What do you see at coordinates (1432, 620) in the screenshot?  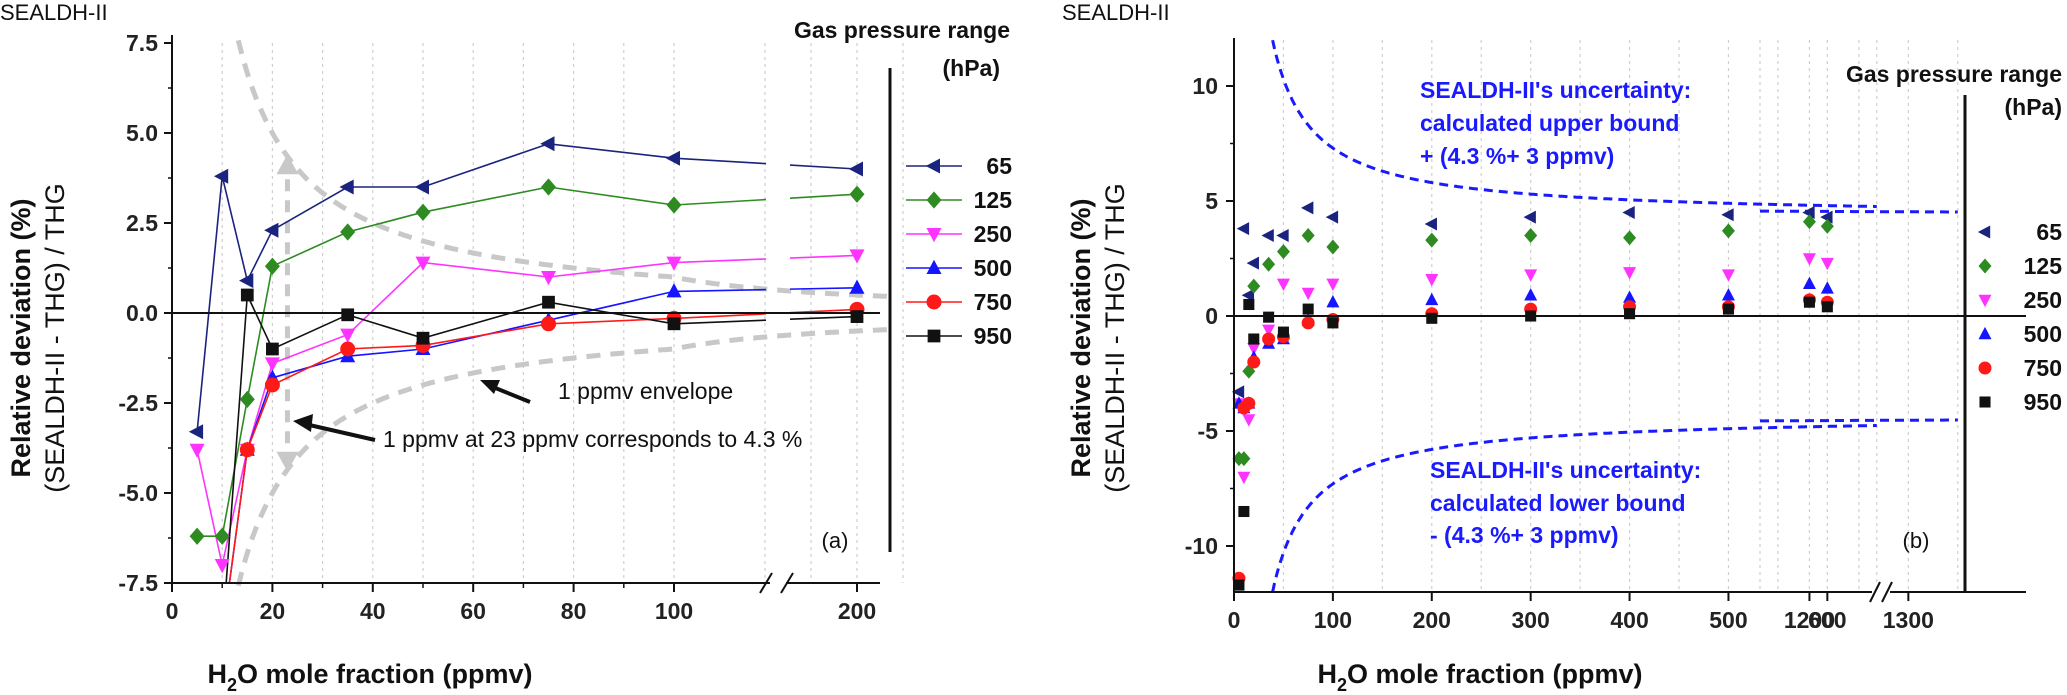 I see `panel-b-xtick-label: 200` at bounding box center [1432, 620].